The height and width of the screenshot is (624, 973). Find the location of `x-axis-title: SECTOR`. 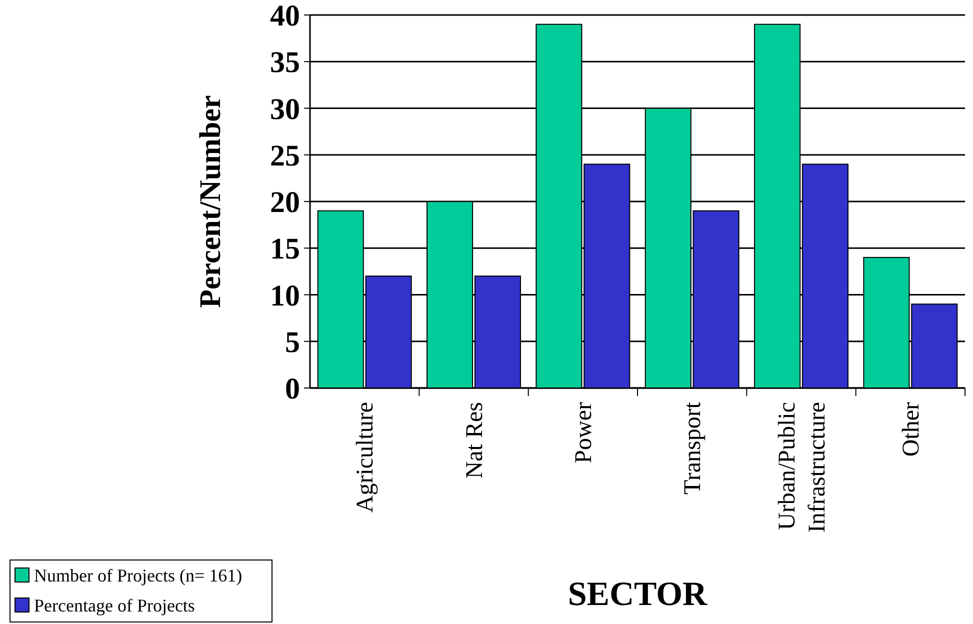

x-axis-title: SECTOR is located at coordinates (638, 594).